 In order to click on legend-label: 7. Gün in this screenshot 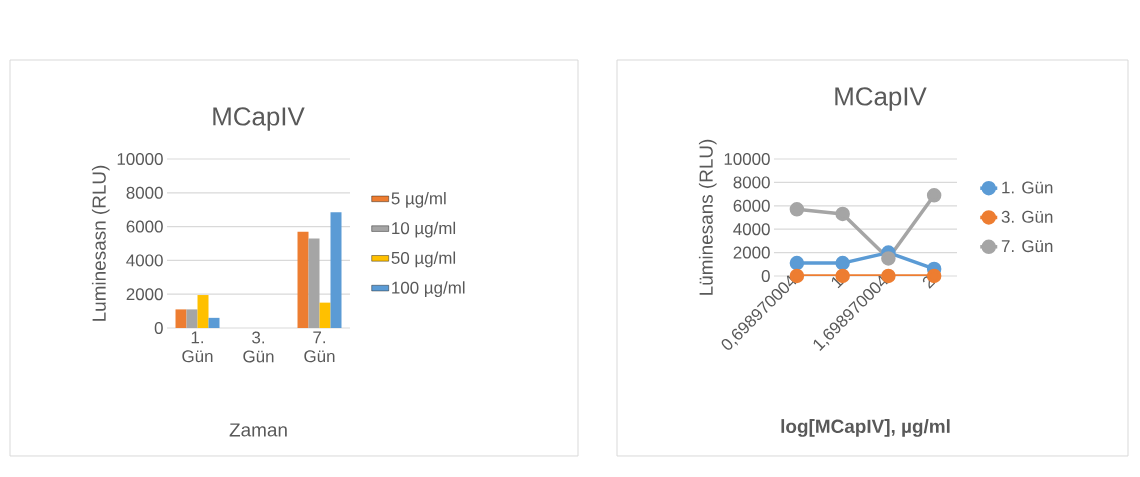, I will do `click(1027, 246)`.